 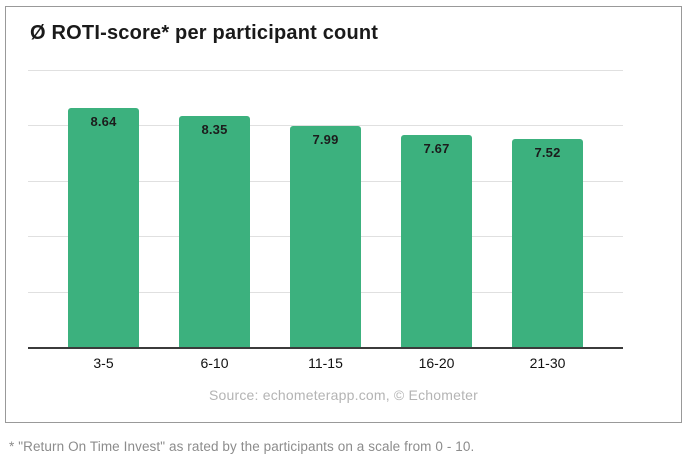 What do you see at coordinates (325, 139) in the screenshot?
I see `bar-value-label: 7.99` at bounding box center [325, 139].